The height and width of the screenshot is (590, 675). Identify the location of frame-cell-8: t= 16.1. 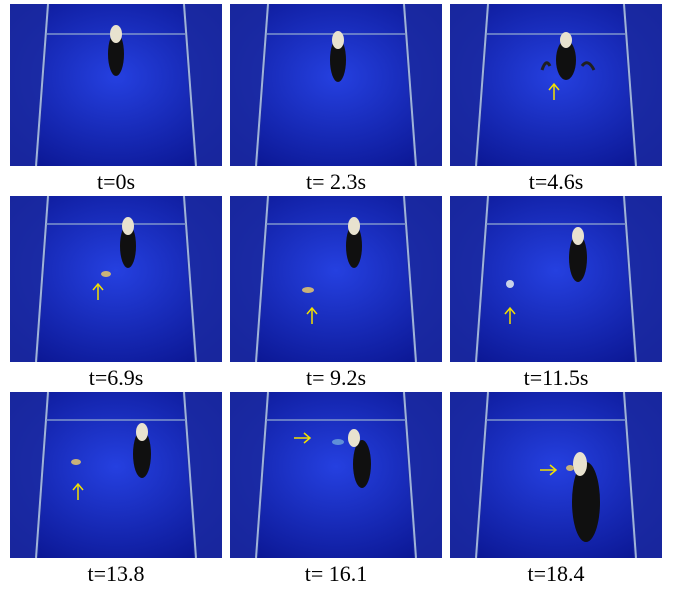
(336, 490).